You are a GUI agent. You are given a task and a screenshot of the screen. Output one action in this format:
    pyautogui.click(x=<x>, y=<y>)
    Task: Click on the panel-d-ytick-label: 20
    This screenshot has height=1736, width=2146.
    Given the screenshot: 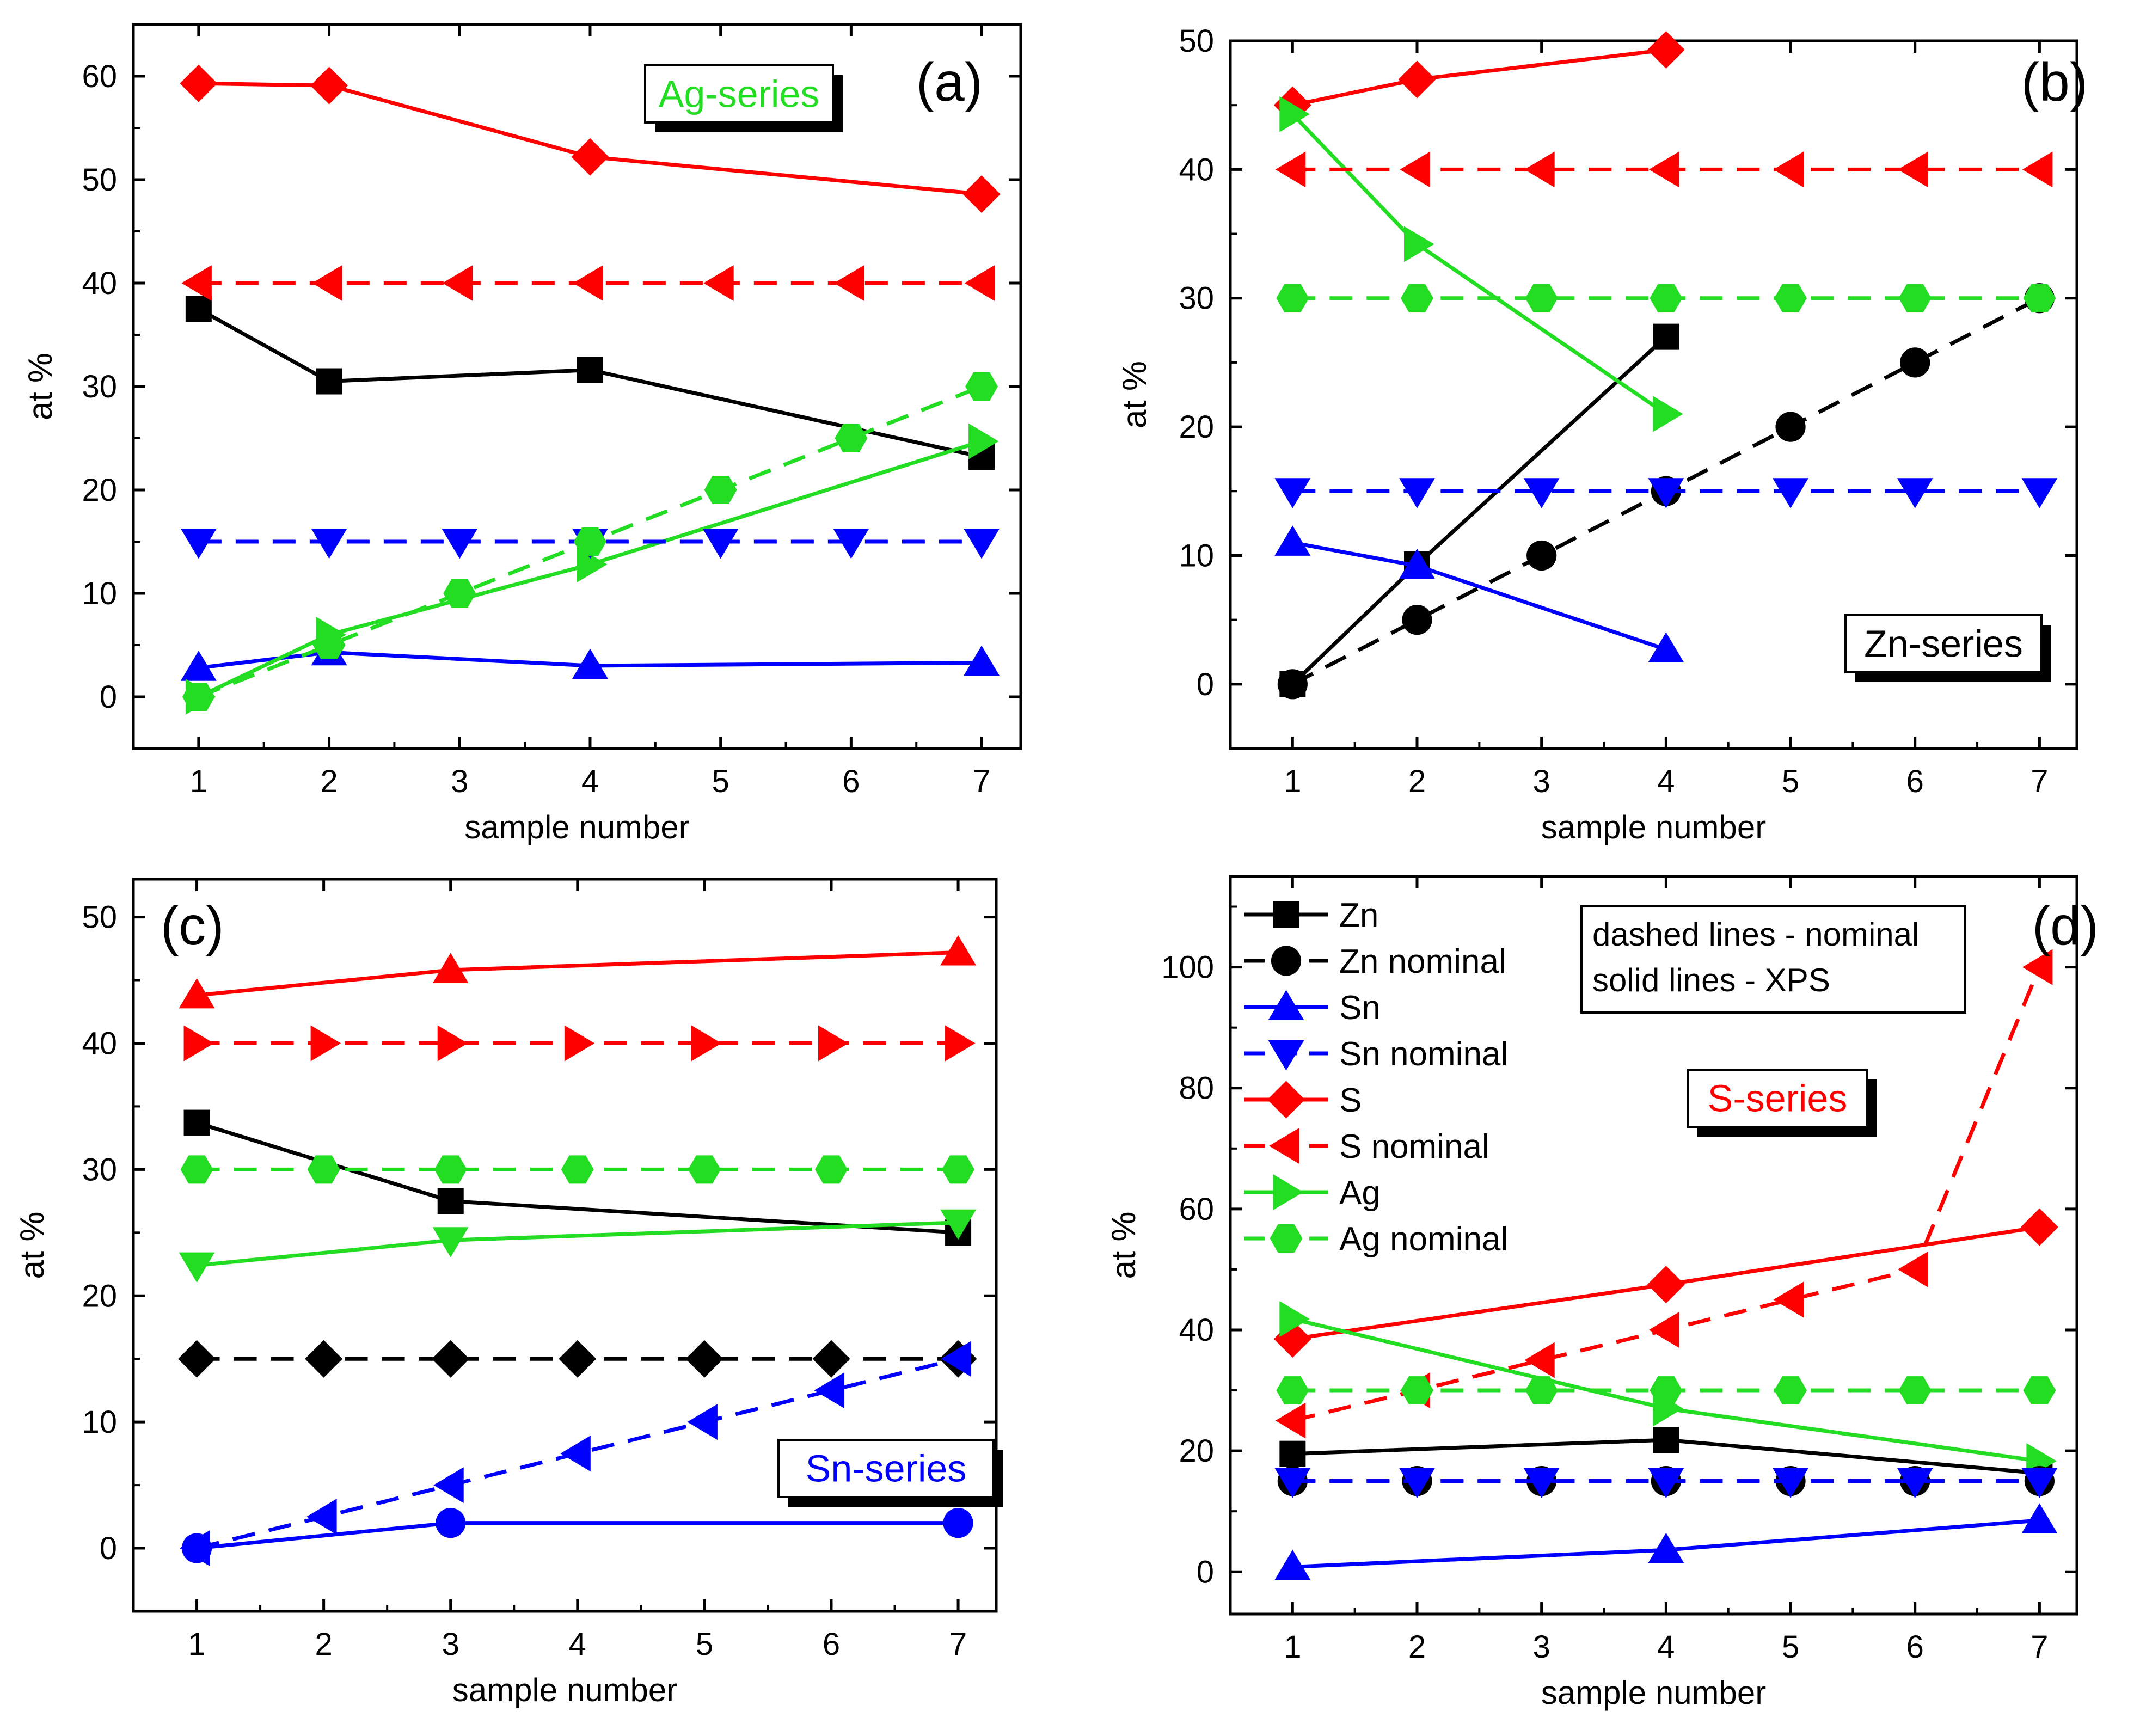 What is the action you would take?
    pyautogui.click(x=1196, y=1451)
    